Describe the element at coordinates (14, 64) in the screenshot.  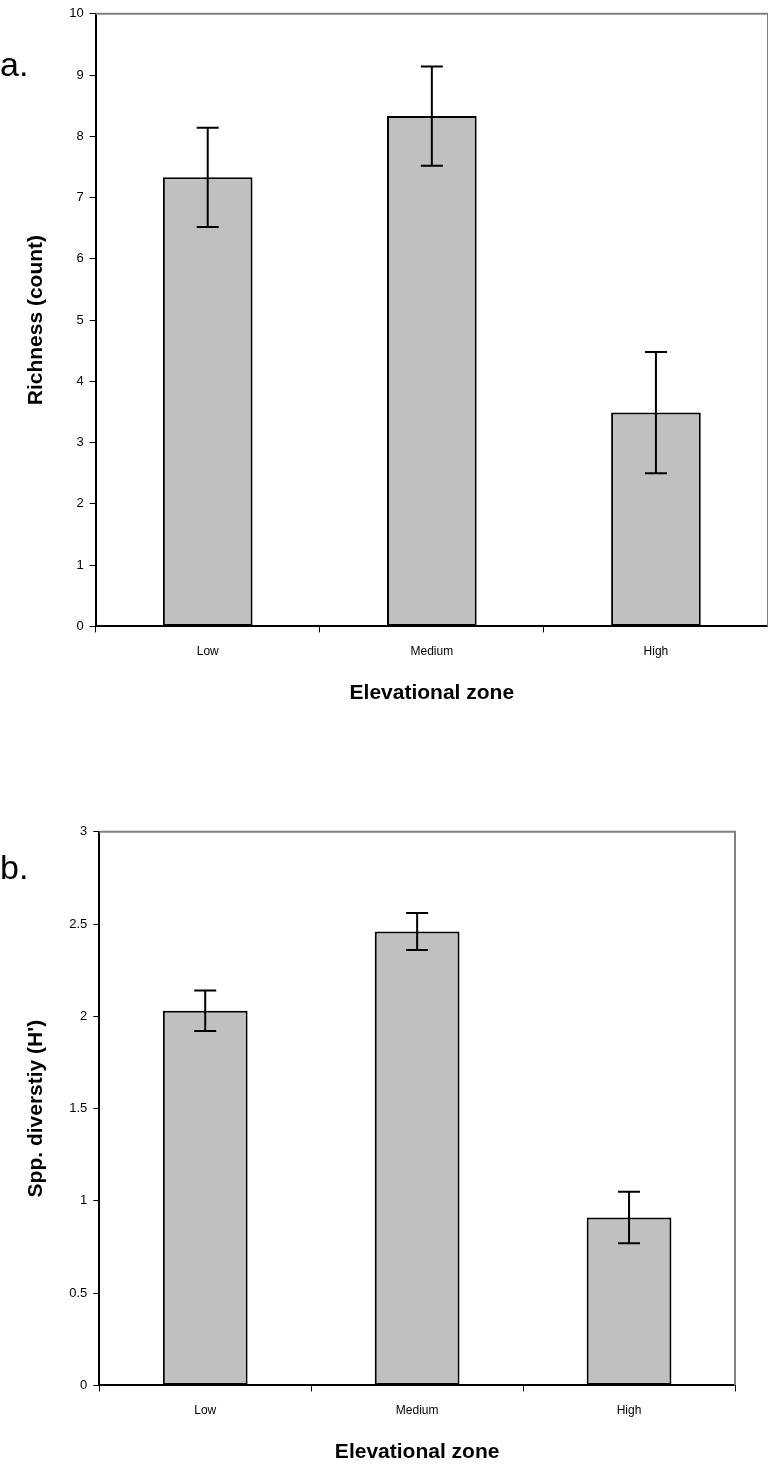
I see `text: a.` at that location.